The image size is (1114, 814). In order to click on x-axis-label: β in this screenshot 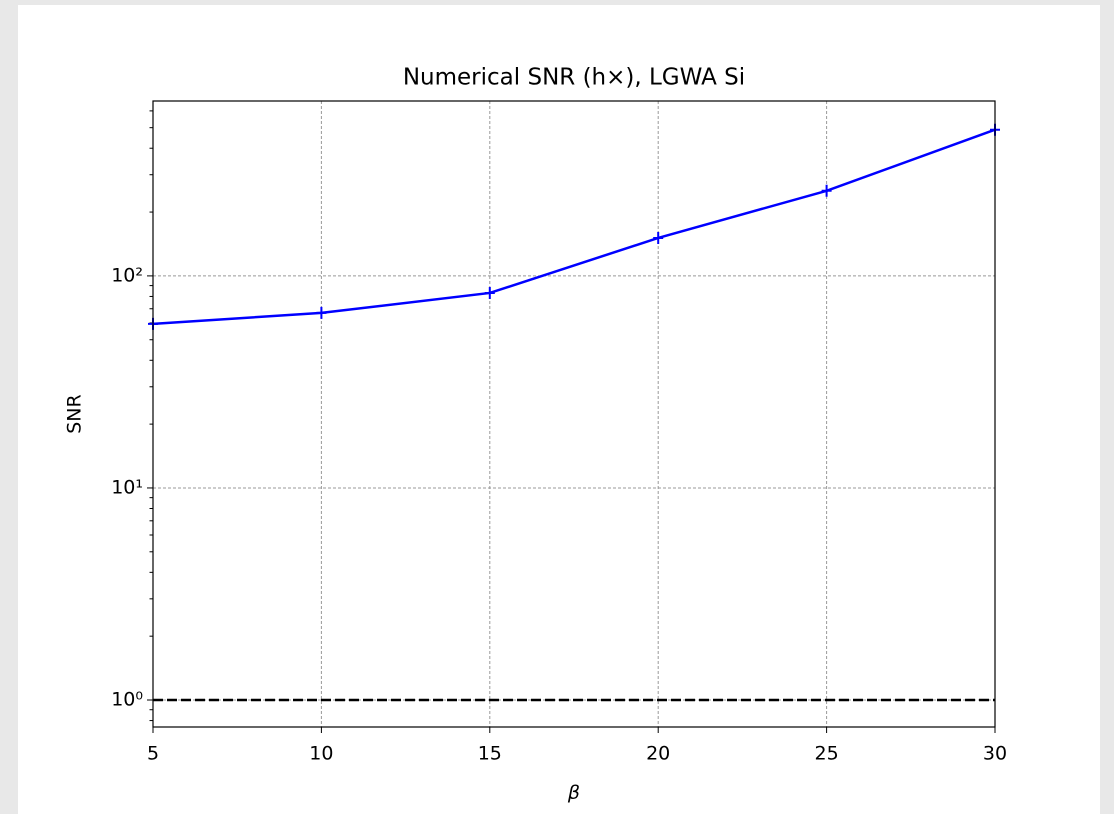, I will do `click(573, 793)`.